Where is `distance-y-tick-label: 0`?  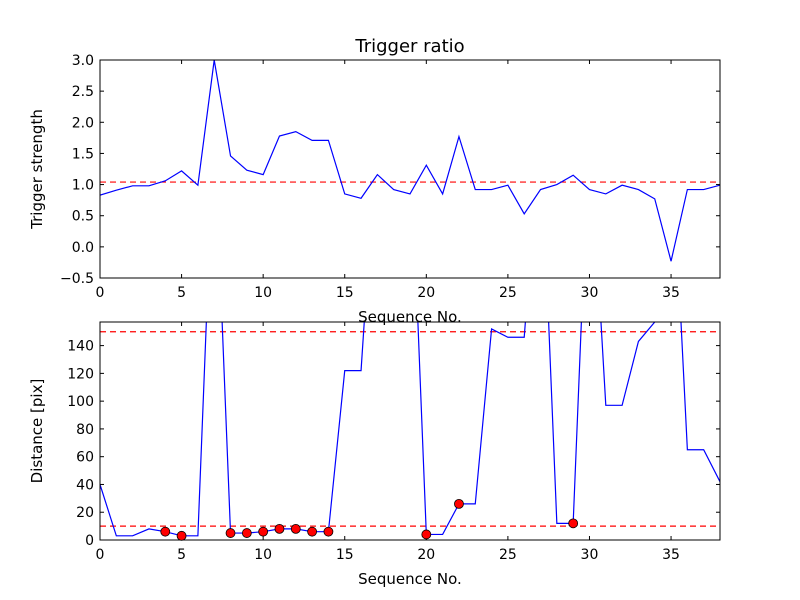
distance-y-tick-label: 0 is located at coordinates (89, 541).